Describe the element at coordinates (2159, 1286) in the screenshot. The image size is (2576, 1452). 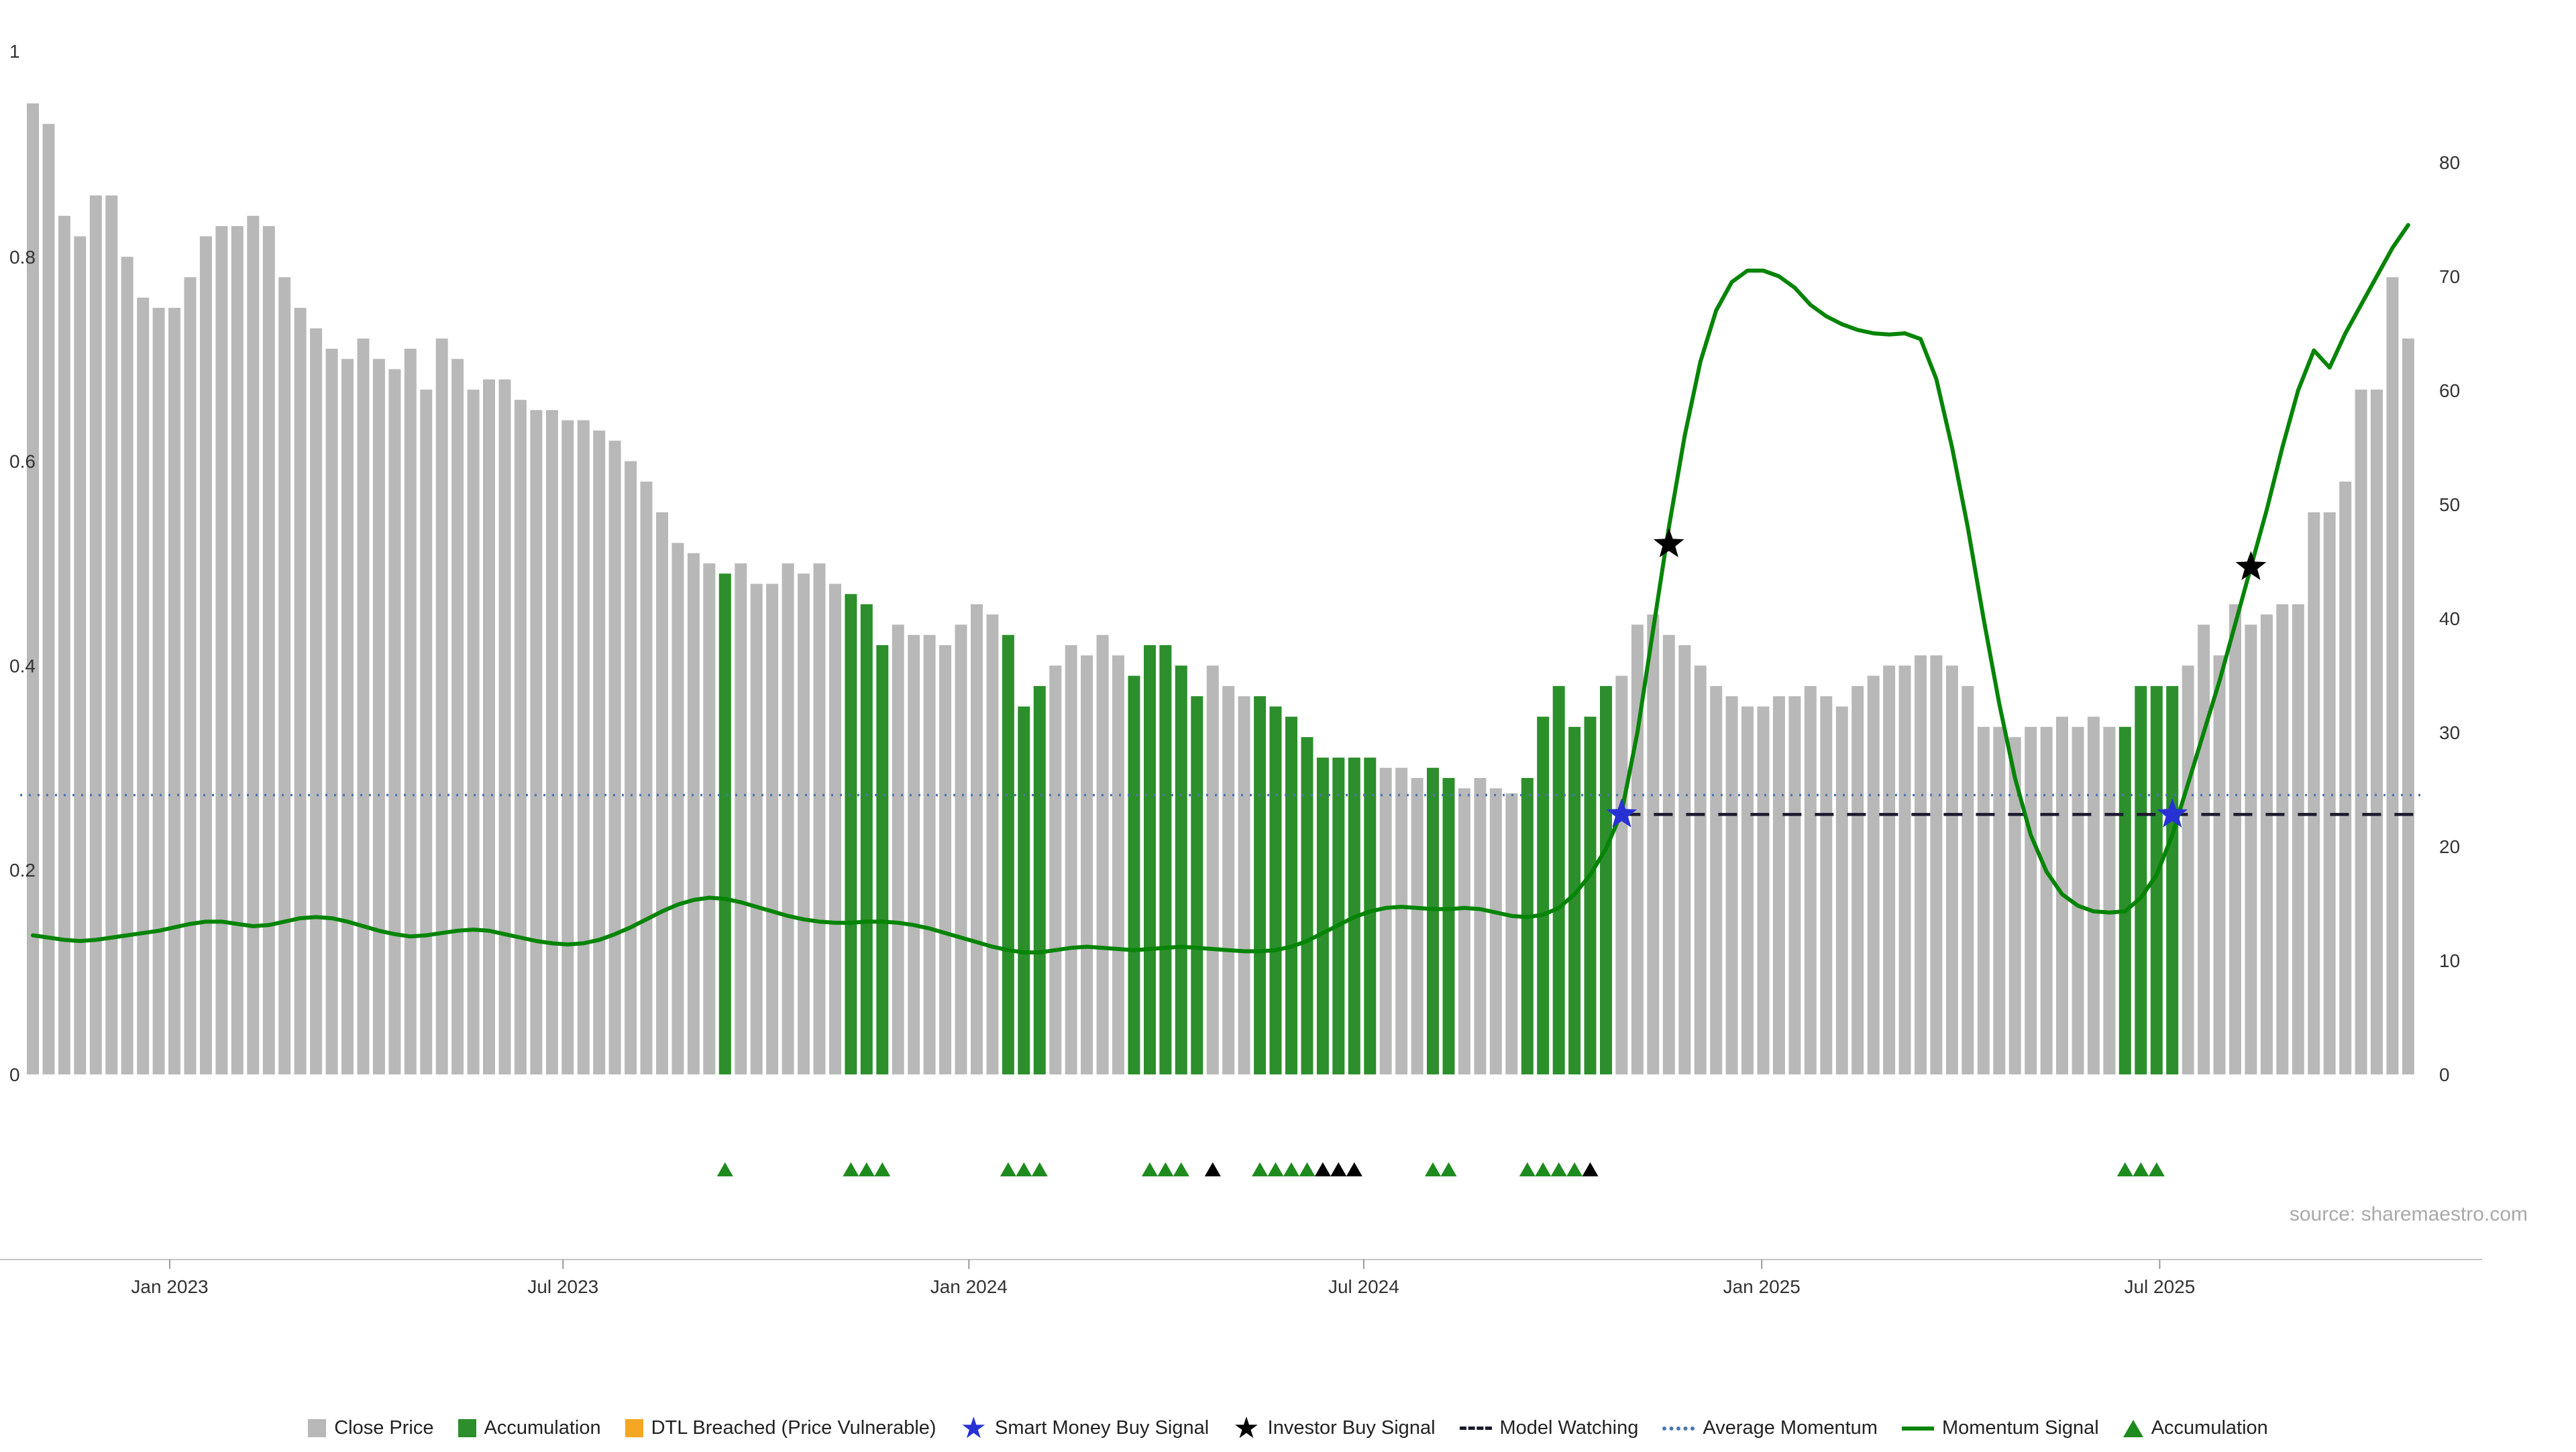
I see `x-axis-label: Jul 2025` at that location.